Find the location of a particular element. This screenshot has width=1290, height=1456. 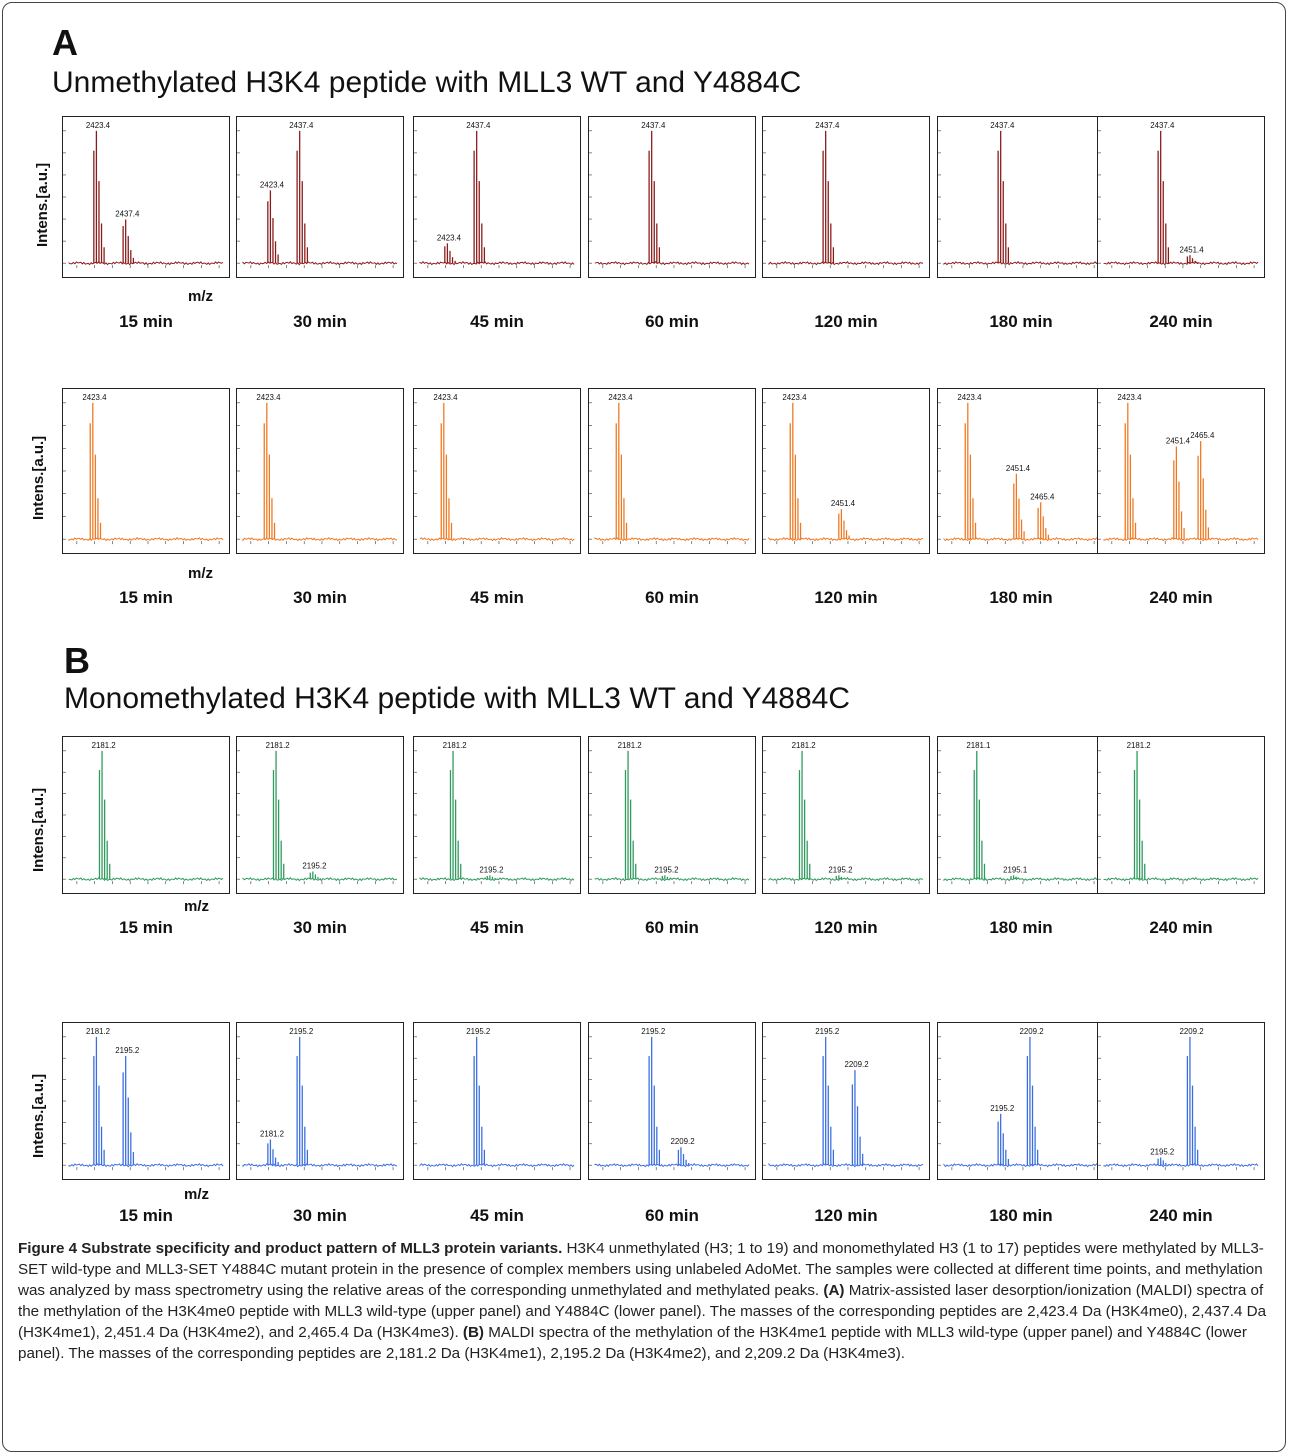

caption-part-b-label: (B) is located at coordinates (473, 1332).